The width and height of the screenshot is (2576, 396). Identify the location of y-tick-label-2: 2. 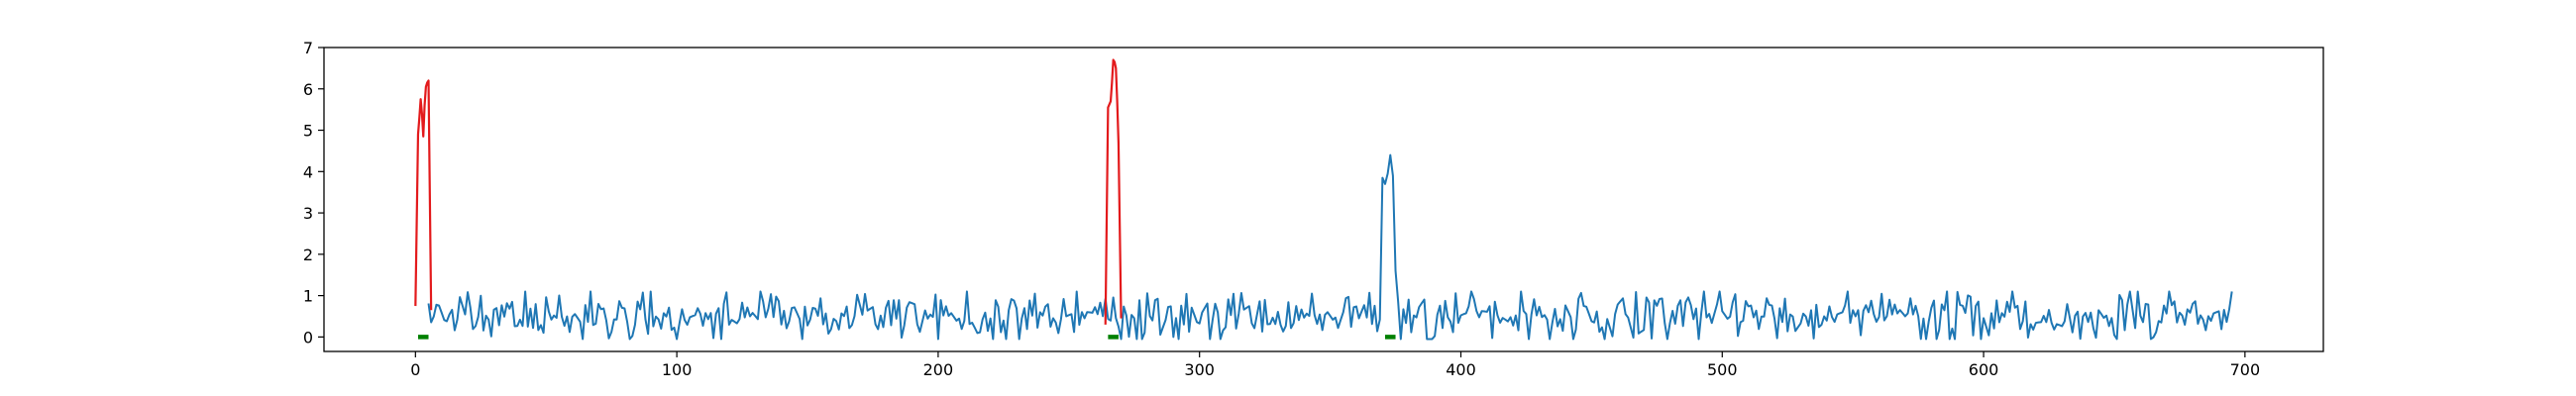
(308, 255).